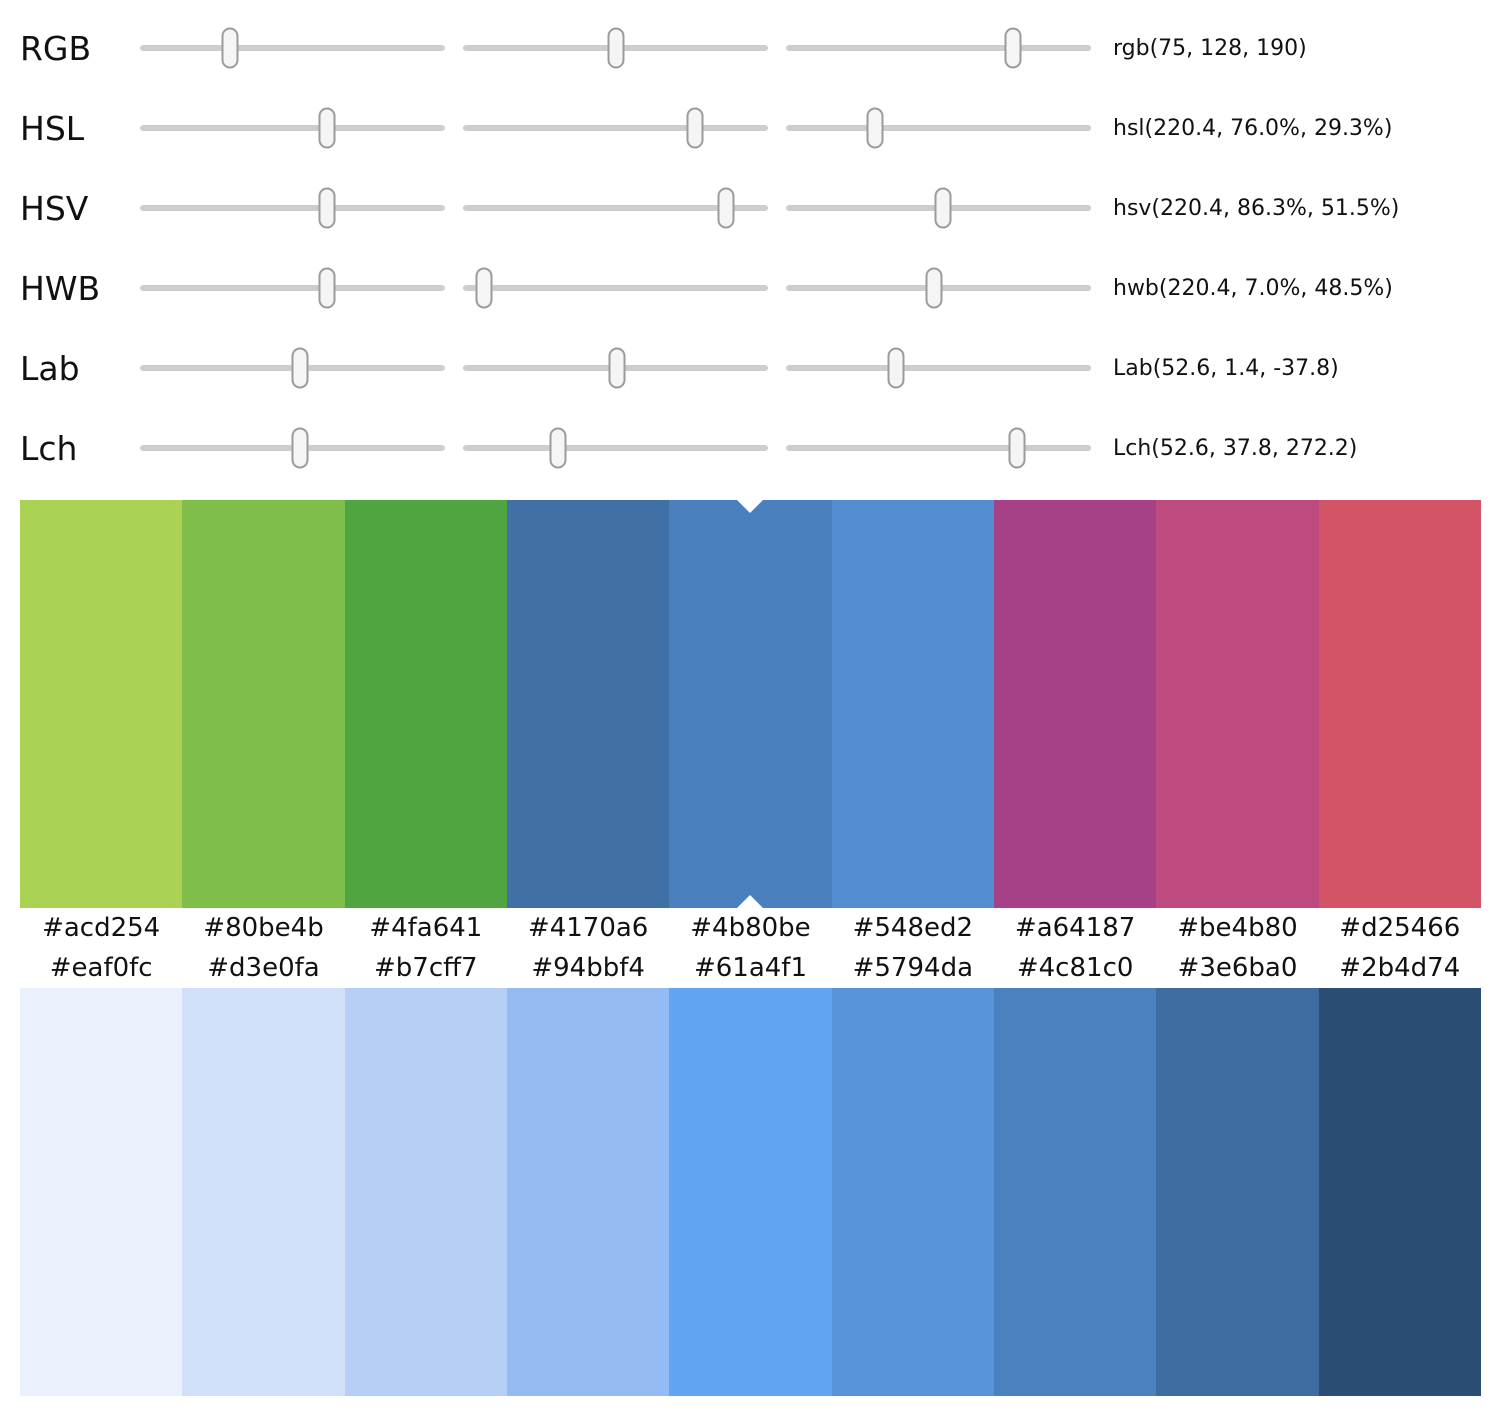  What do you see at coordinates (327, 208) in the screenshot?
I see `hsv-slider-h-thumb` at bounding box center [327, 208].